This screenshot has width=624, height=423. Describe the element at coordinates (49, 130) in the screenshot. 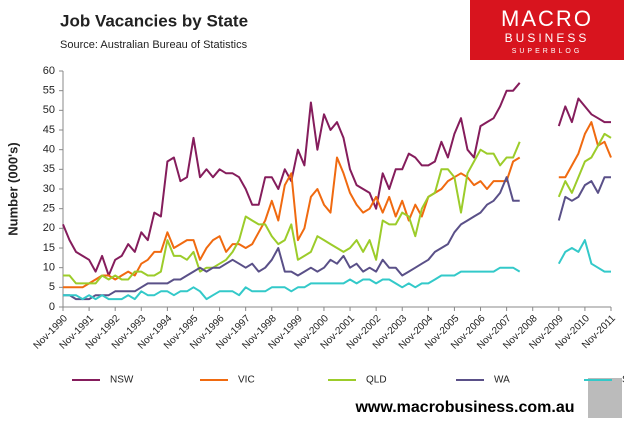

I see `y-tick-label: 45` at that location.